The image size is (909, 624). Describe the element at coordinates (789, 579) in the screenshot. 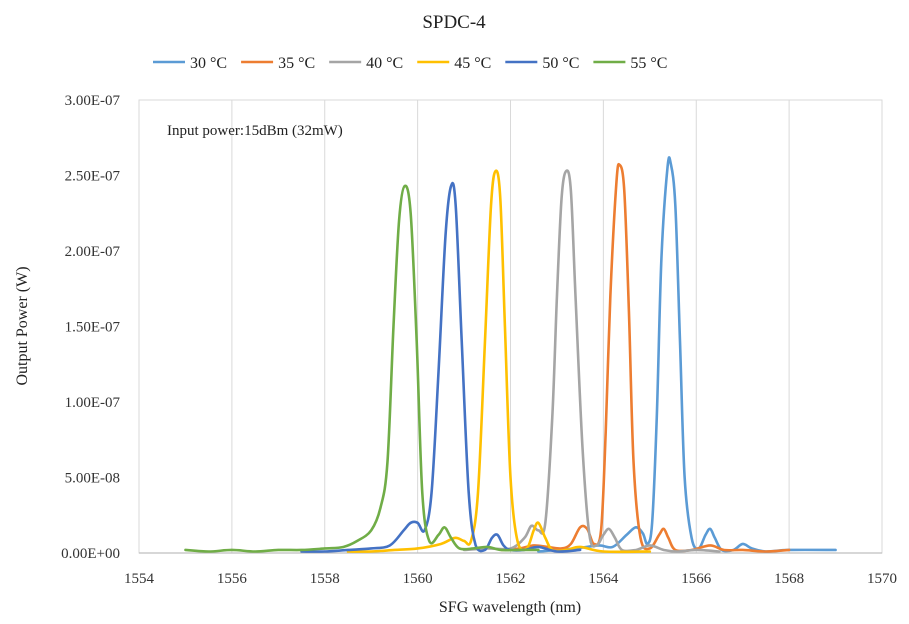

I see `x-tick-label: 1568` at that location.